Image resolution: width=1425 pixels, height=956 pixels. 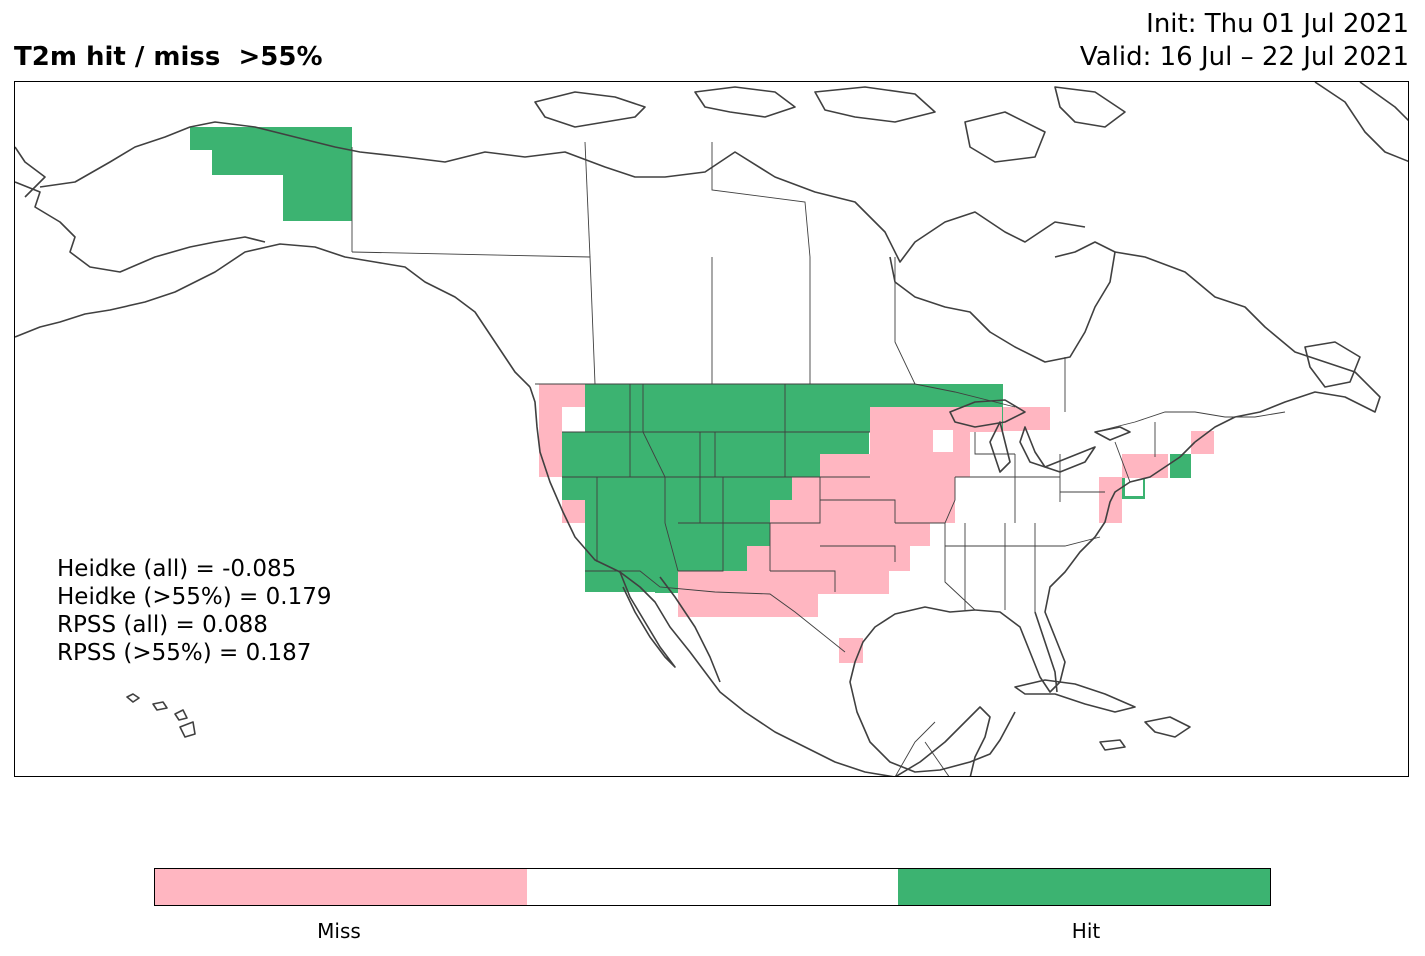 I want to click on heidke-55-score: Heidke (>55%) = 0.179, so click(x=194, y=597).